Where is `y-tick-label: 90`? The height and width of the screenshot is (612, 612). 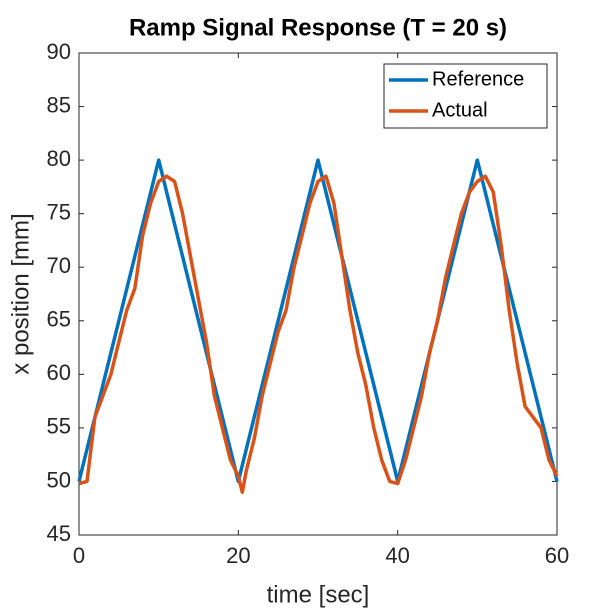 y-tick-label: 90 is located at coordinates (59, 51).